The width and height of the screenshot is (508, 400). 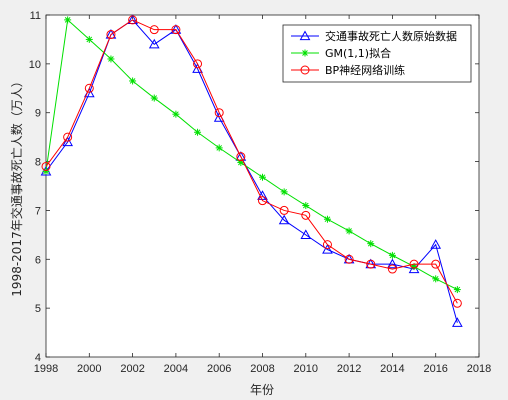 What do you see at coordinates (358, 53) in the screenshot?
I see `legend-label: GM(1,1)拟合` at bounding box center [358, 53].